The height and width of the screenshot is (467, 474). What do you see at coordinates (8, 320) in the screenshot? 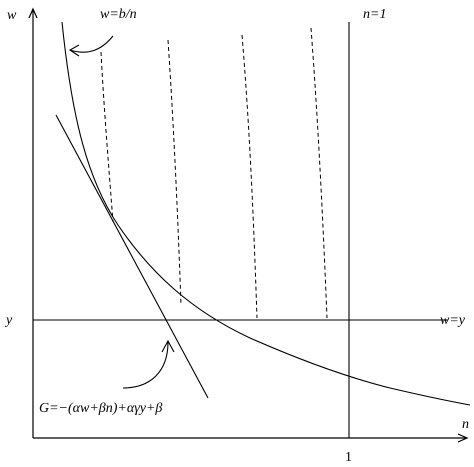
I see `y-level-label: y` at bounding box center [8, 320].